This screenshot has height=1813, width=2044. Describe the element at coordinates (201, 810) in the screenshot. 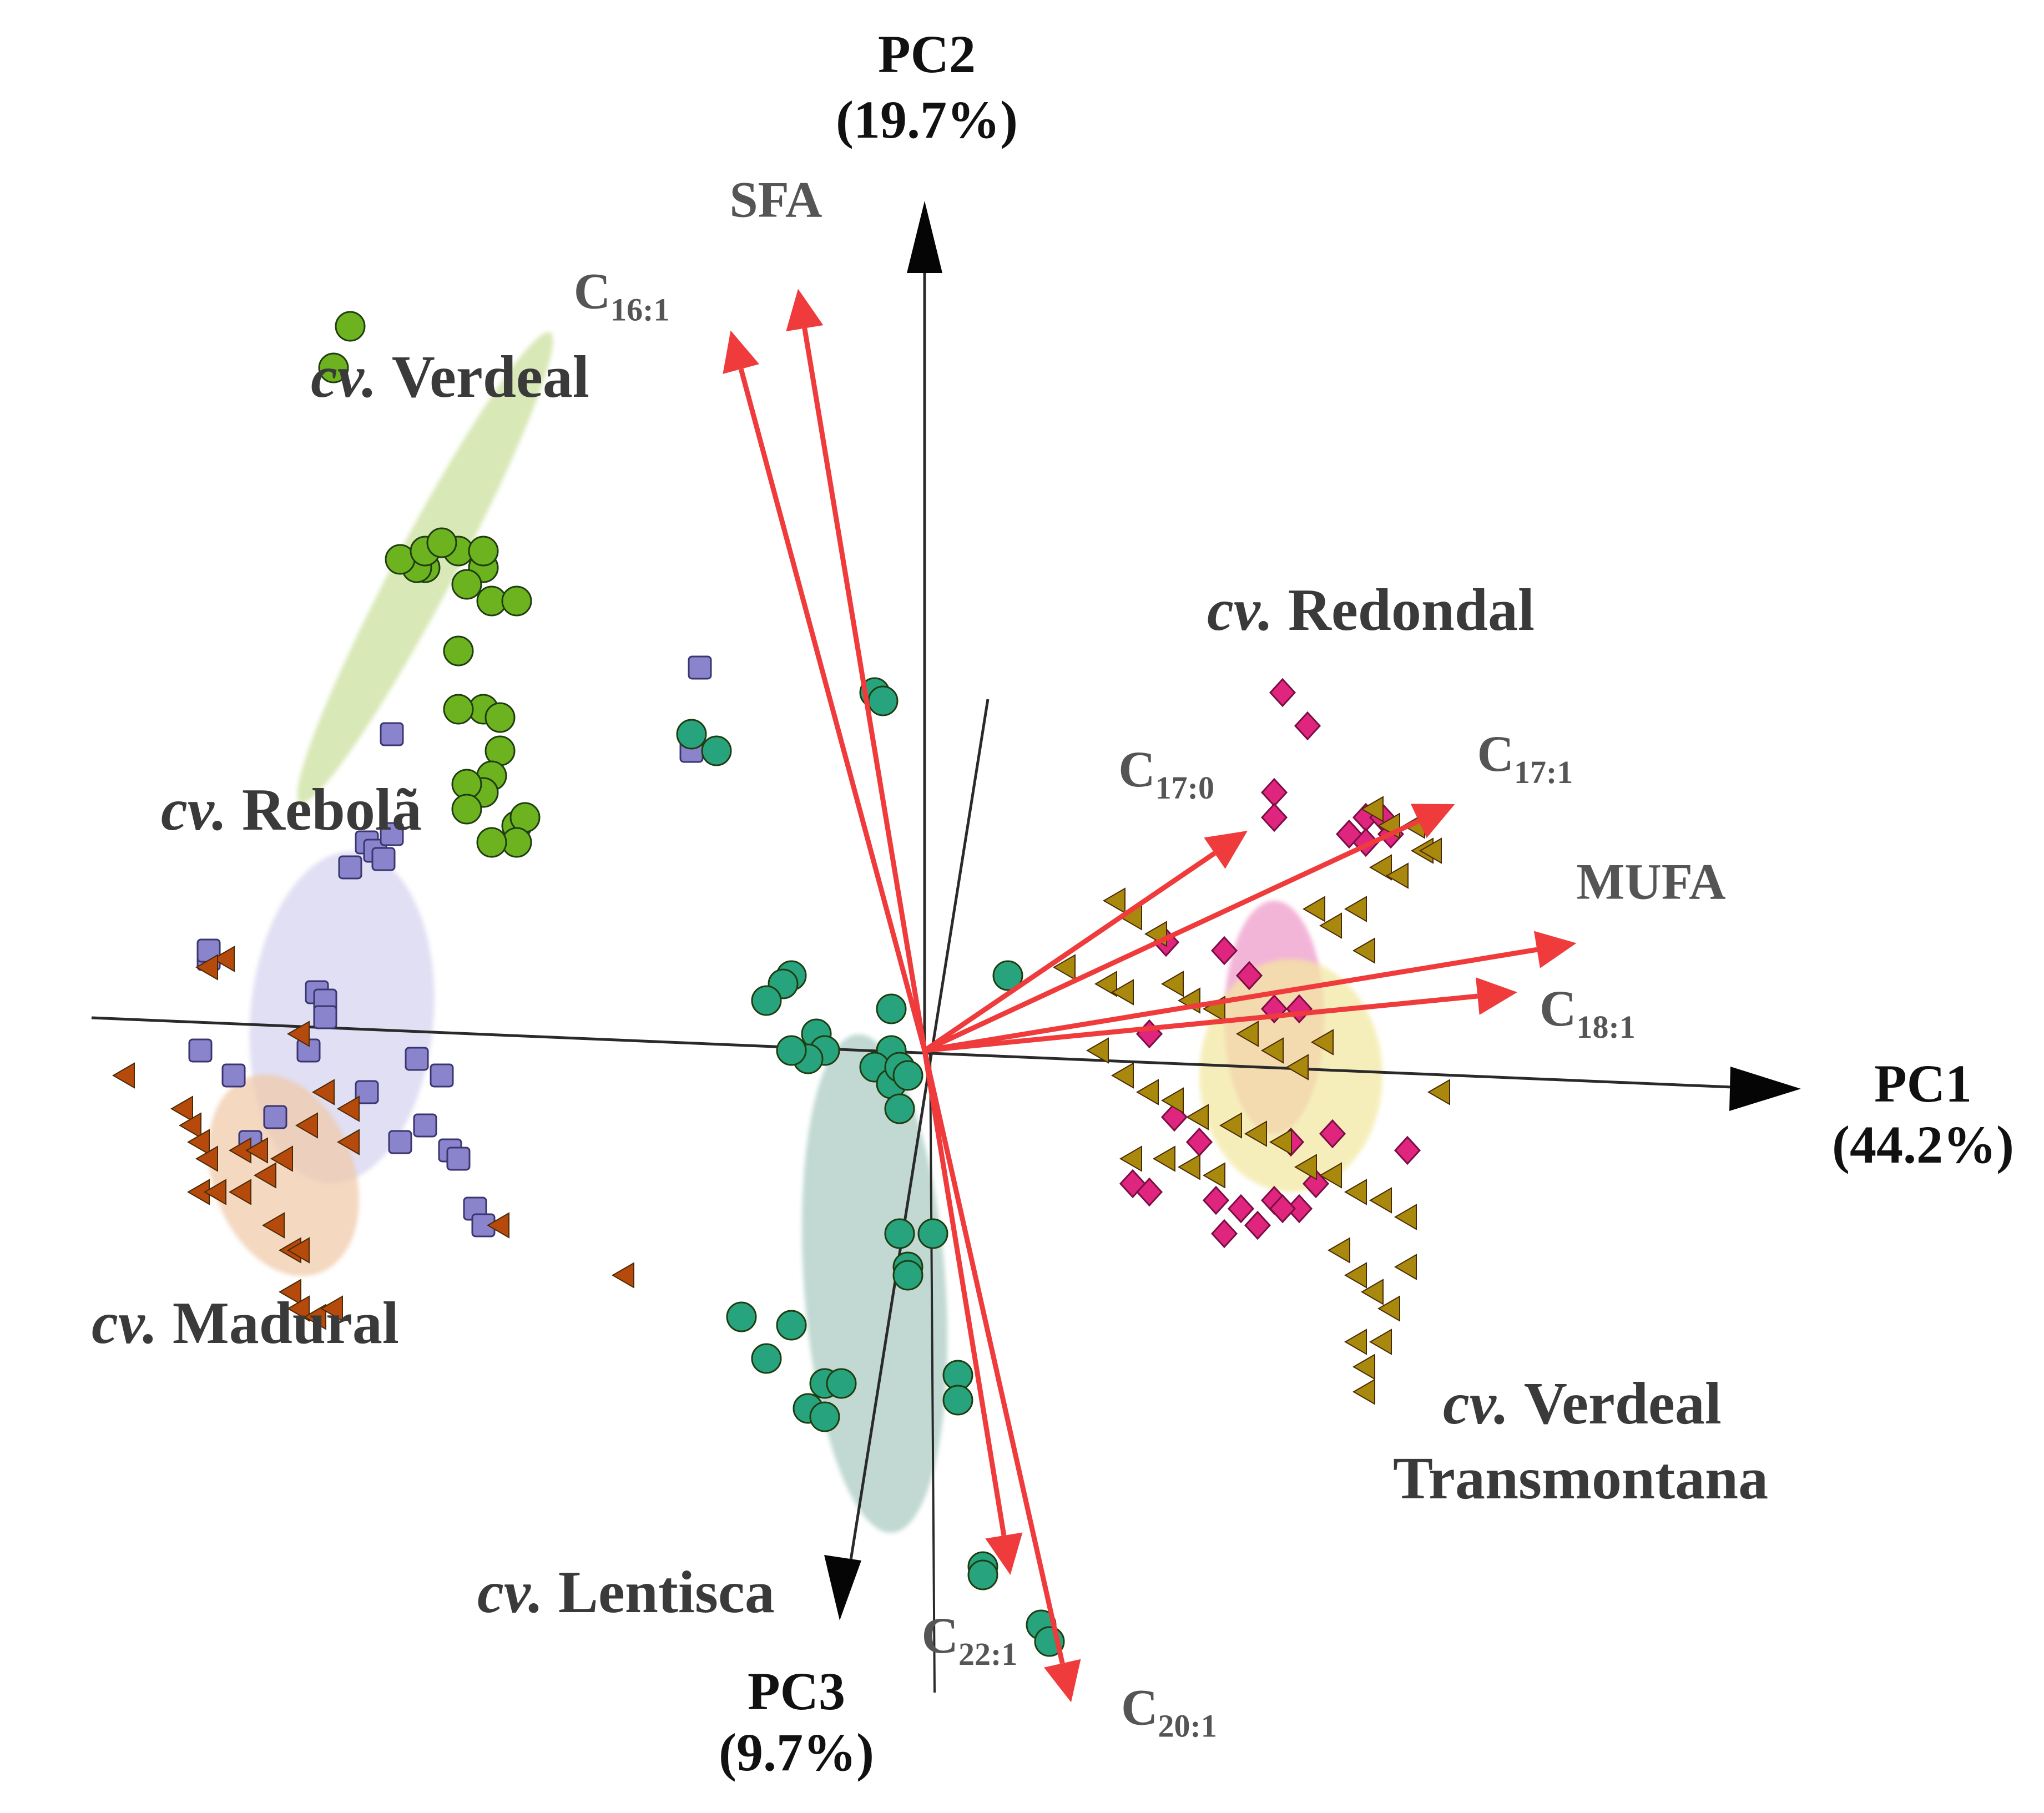

I see `rebola-group-cv: cv.` at that location.